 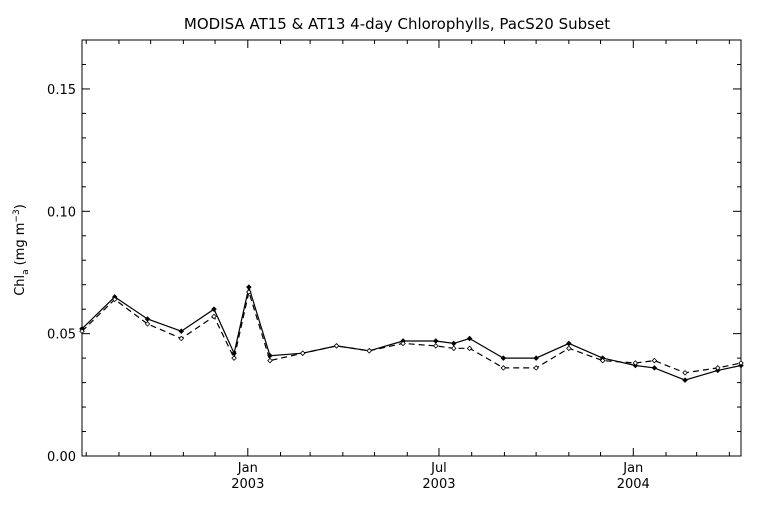 What do you see at coordinates (20, 285) in the screenshot?
I see `y-label-main: Chl` at bounding box center [20, 285].